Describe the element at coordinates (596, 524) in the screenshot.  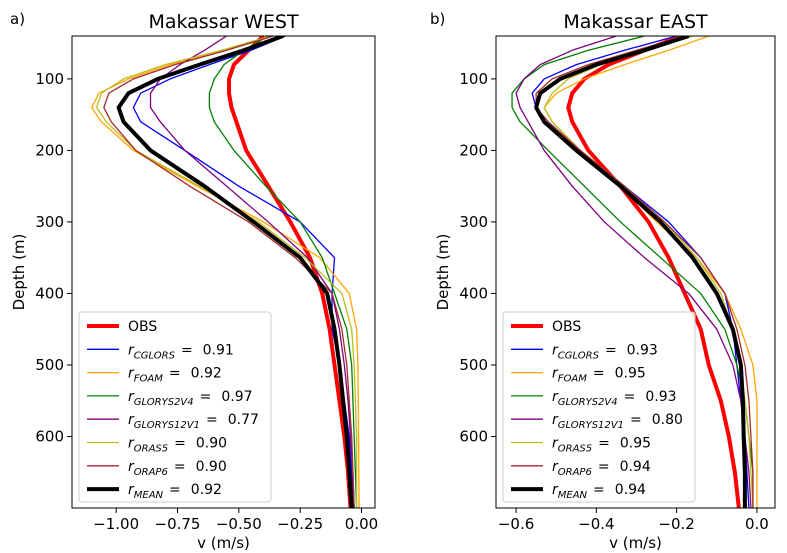
I see `x-tick-label: −0.4` at that location.